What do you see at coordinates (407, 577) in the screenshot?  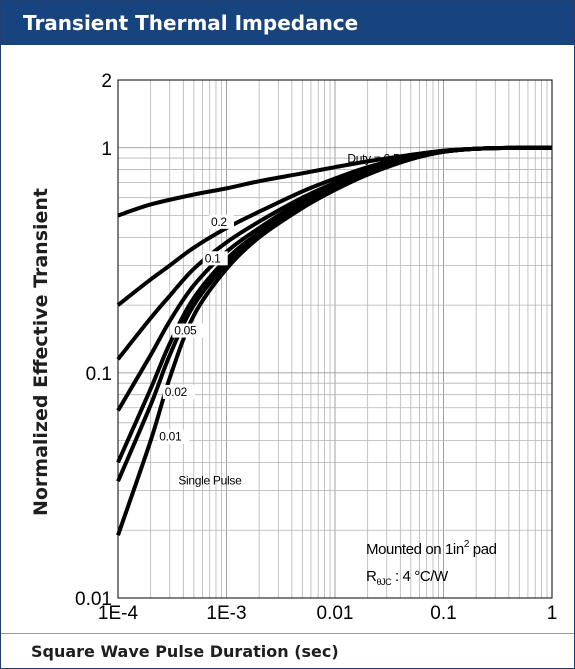 I see `resistance-note: RθJC : 4 °C/W` at bounding box center [407, 577].